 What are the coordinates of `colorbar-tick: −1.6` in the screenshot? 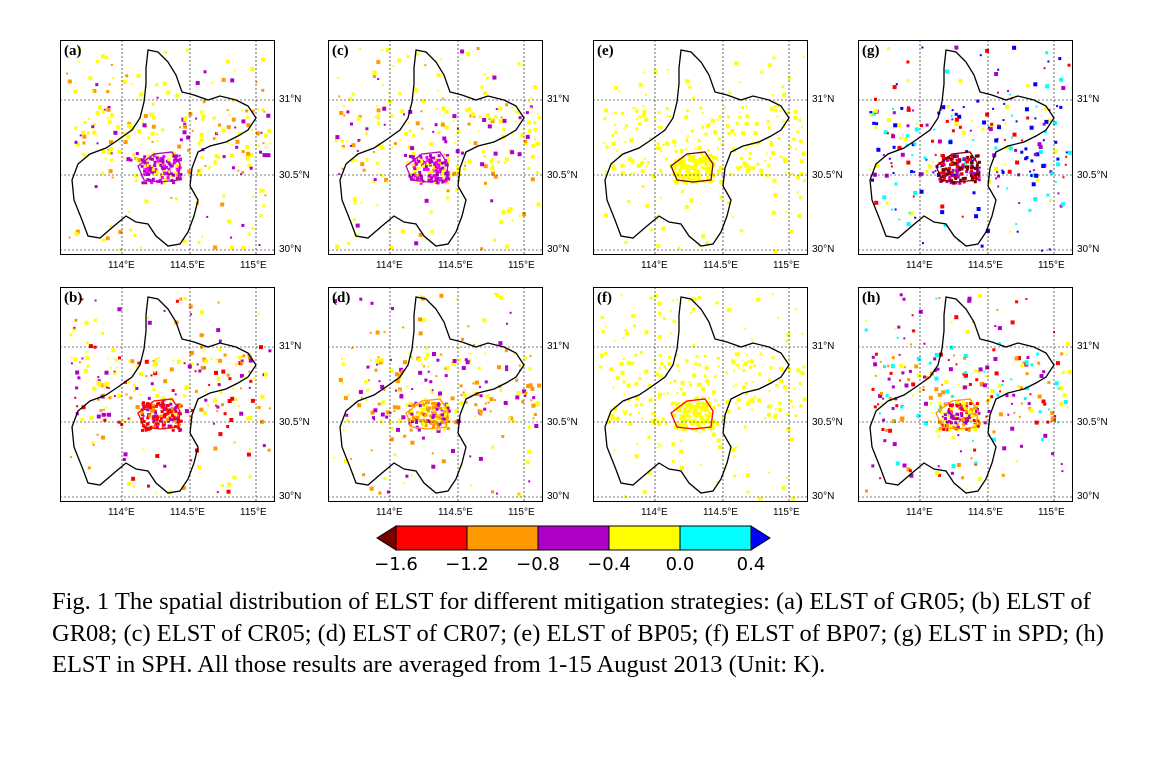 It's located at (396, 564).